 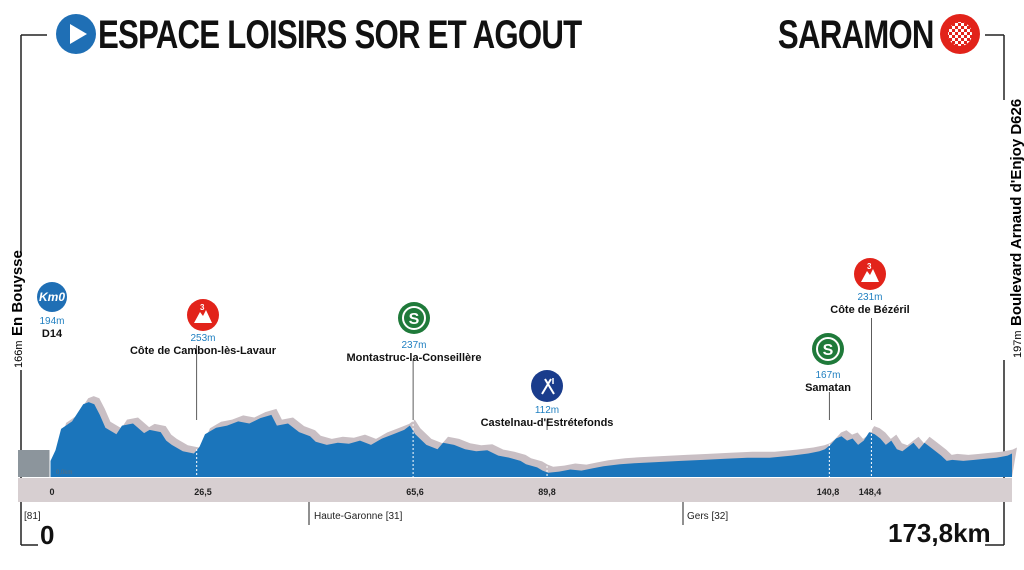 What do you see at coordinates (52, 321) in the screenshot?
I see `kmzero-altitude: 194m` at bounding box center [52, 321].